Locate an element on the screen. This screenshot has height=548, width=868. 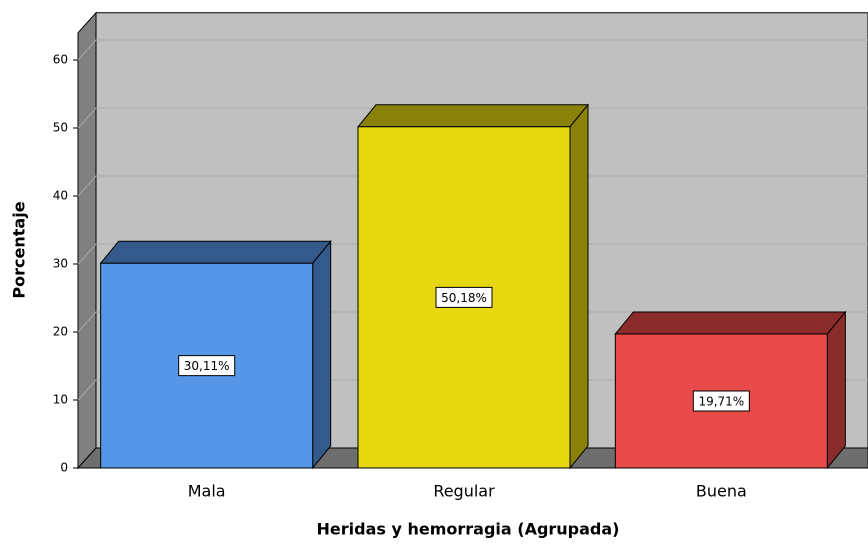
value-label: 50,18% is located at coordinates (464, 298).